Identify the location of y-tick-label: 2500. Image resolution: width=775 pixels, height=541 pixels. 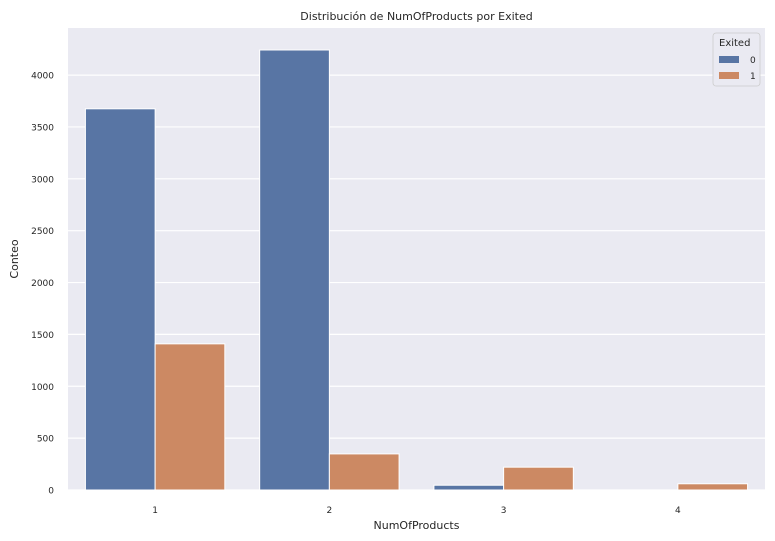
(42, 232).